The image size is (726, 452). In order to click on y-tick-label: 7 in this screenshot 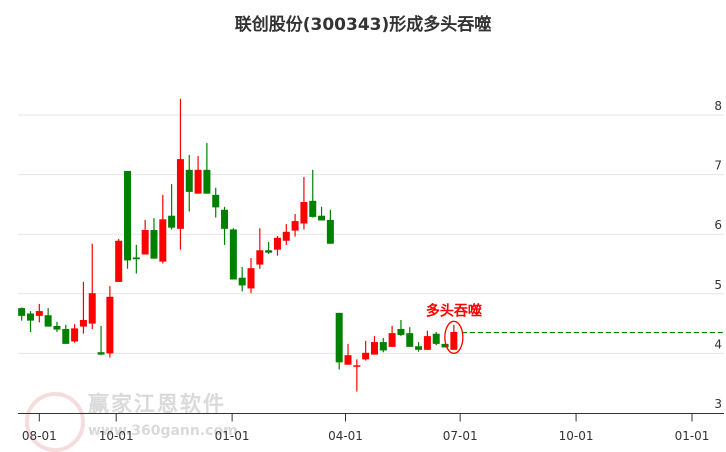, I will do `click(718, 166)`.